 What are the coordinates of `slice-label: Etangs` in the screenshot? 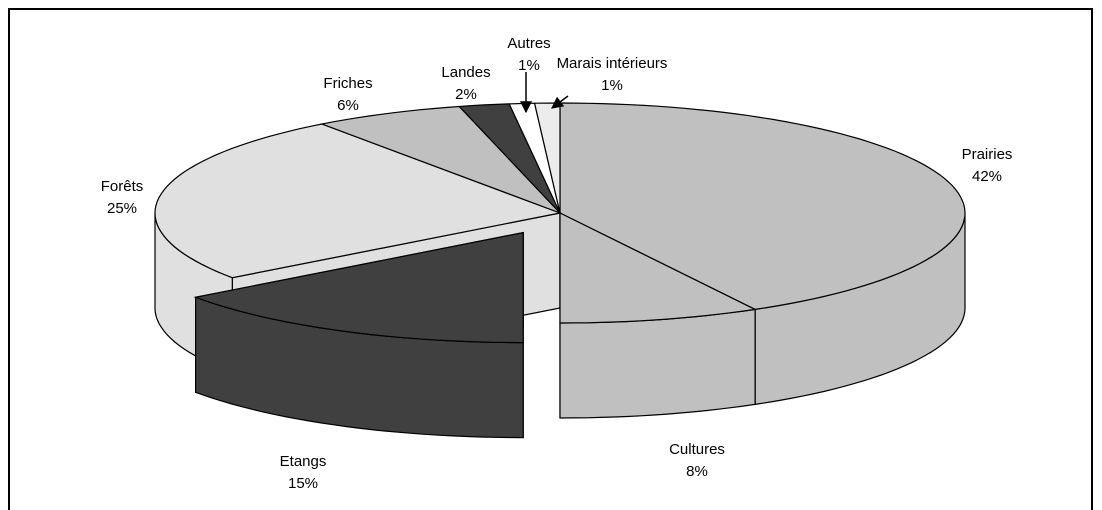 It's located at (303, 461).